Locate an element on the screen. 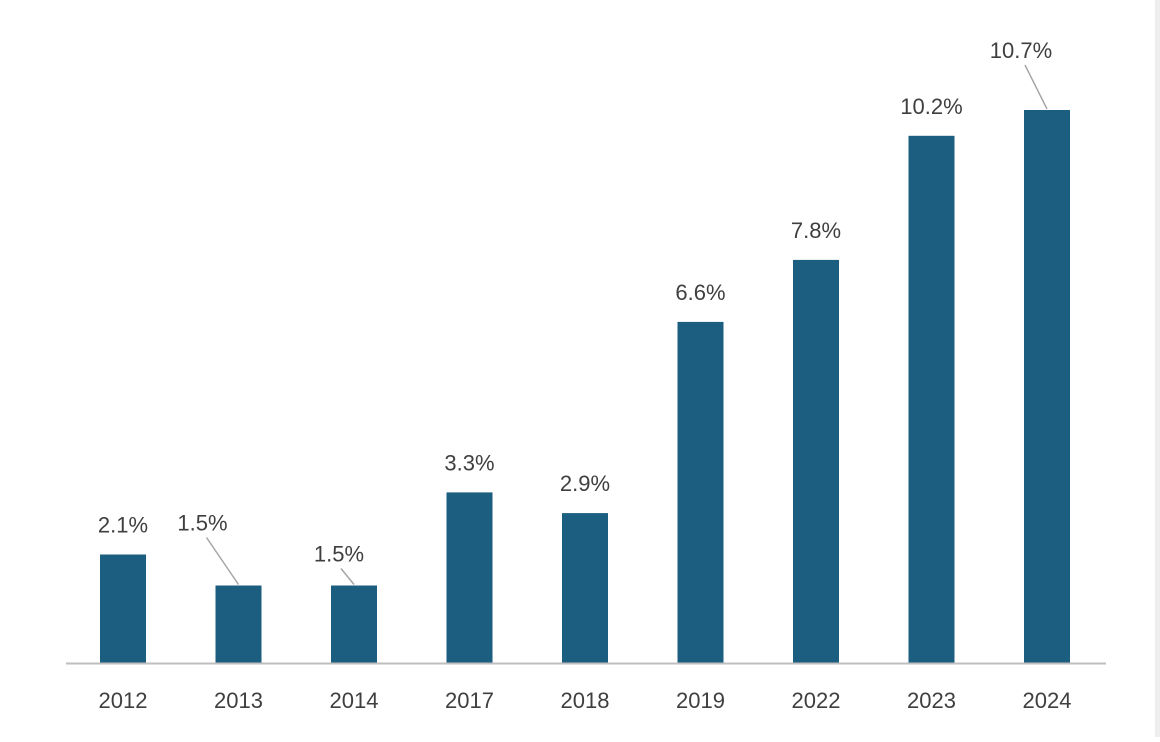 The width and height of the screenshot is (1160, 742). x-tick-labels-layer: 2012 2013 2014 2017 2018 2019 2022 2023 2024 is located at coordinates (585, 700).